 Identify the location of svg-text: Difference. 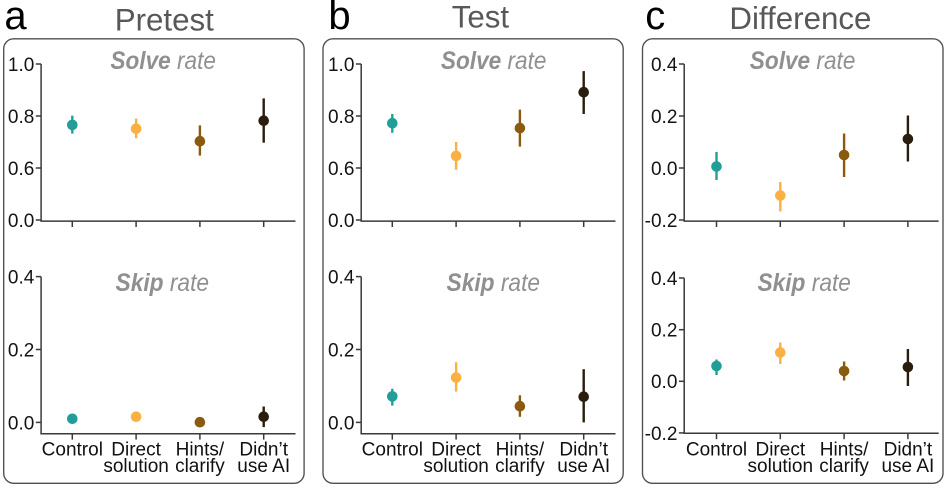
(800, 18).